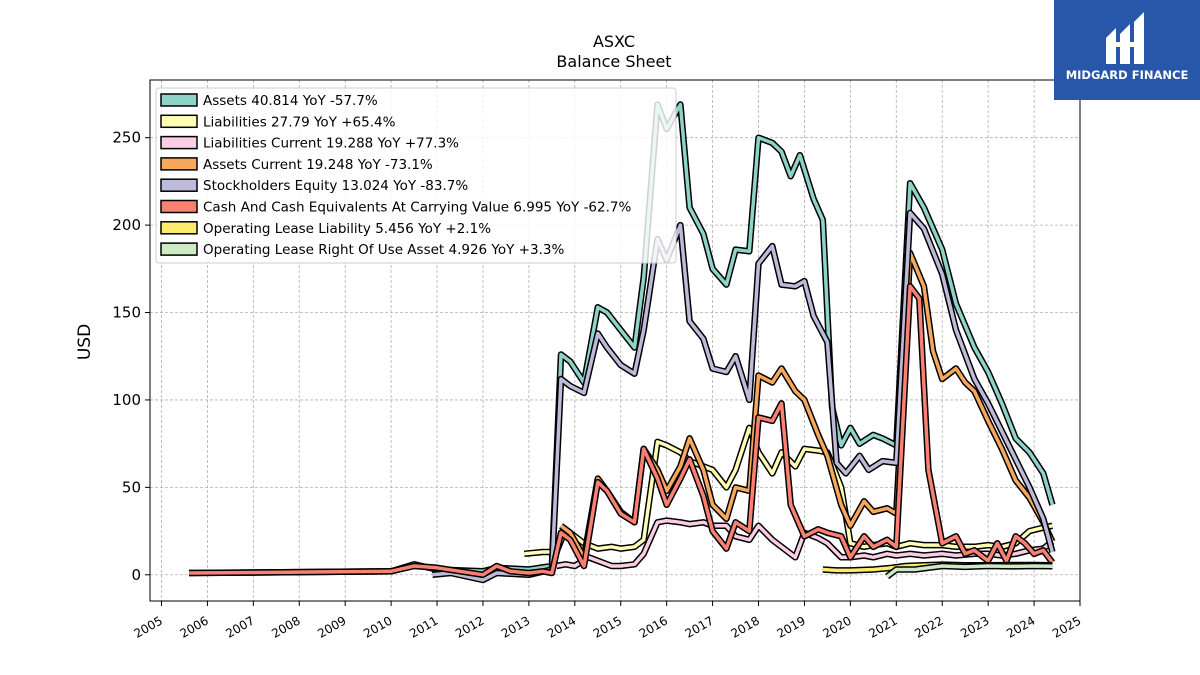 The width and height of the screenshot is (1200, 675). What do you see at coordinates (85, 342) in the screenshot?
I see `y-axis-label: USD` at bounding box center [85, 342].